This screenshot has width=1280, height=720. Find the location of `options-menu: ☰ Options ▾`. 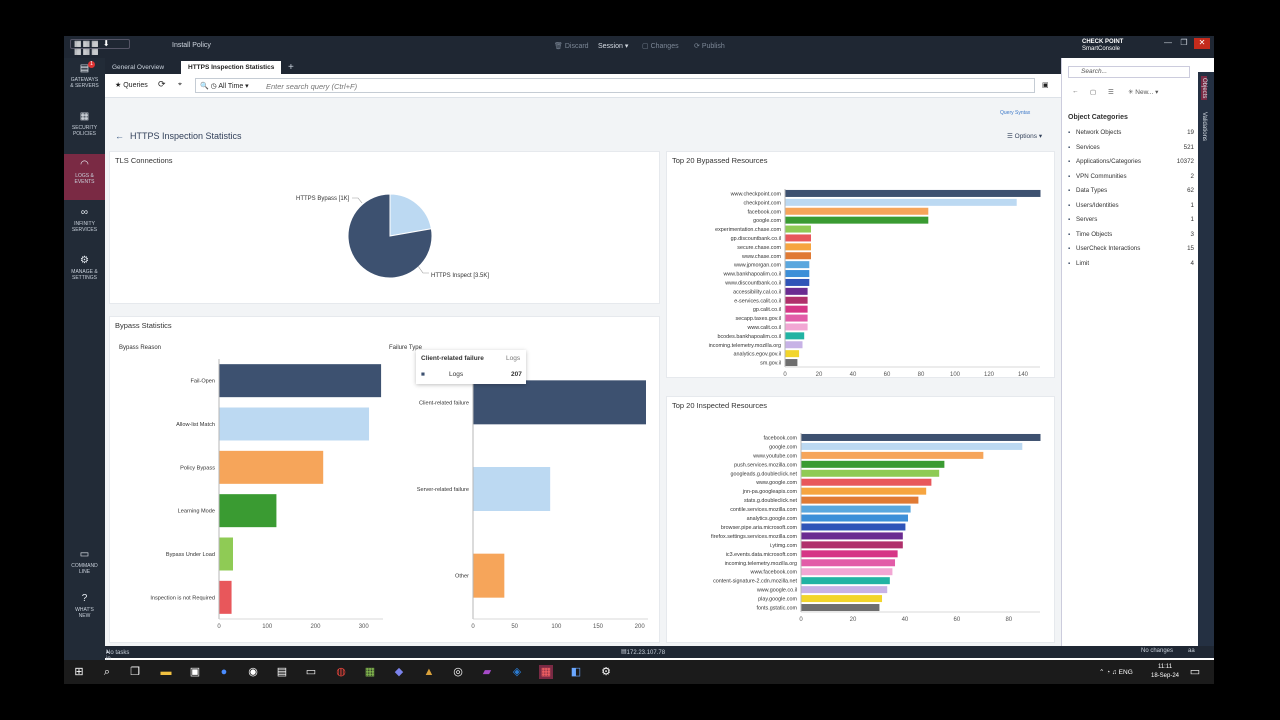

options-menu: ☰ Options ▾ is located at coordinates (1025, 136).